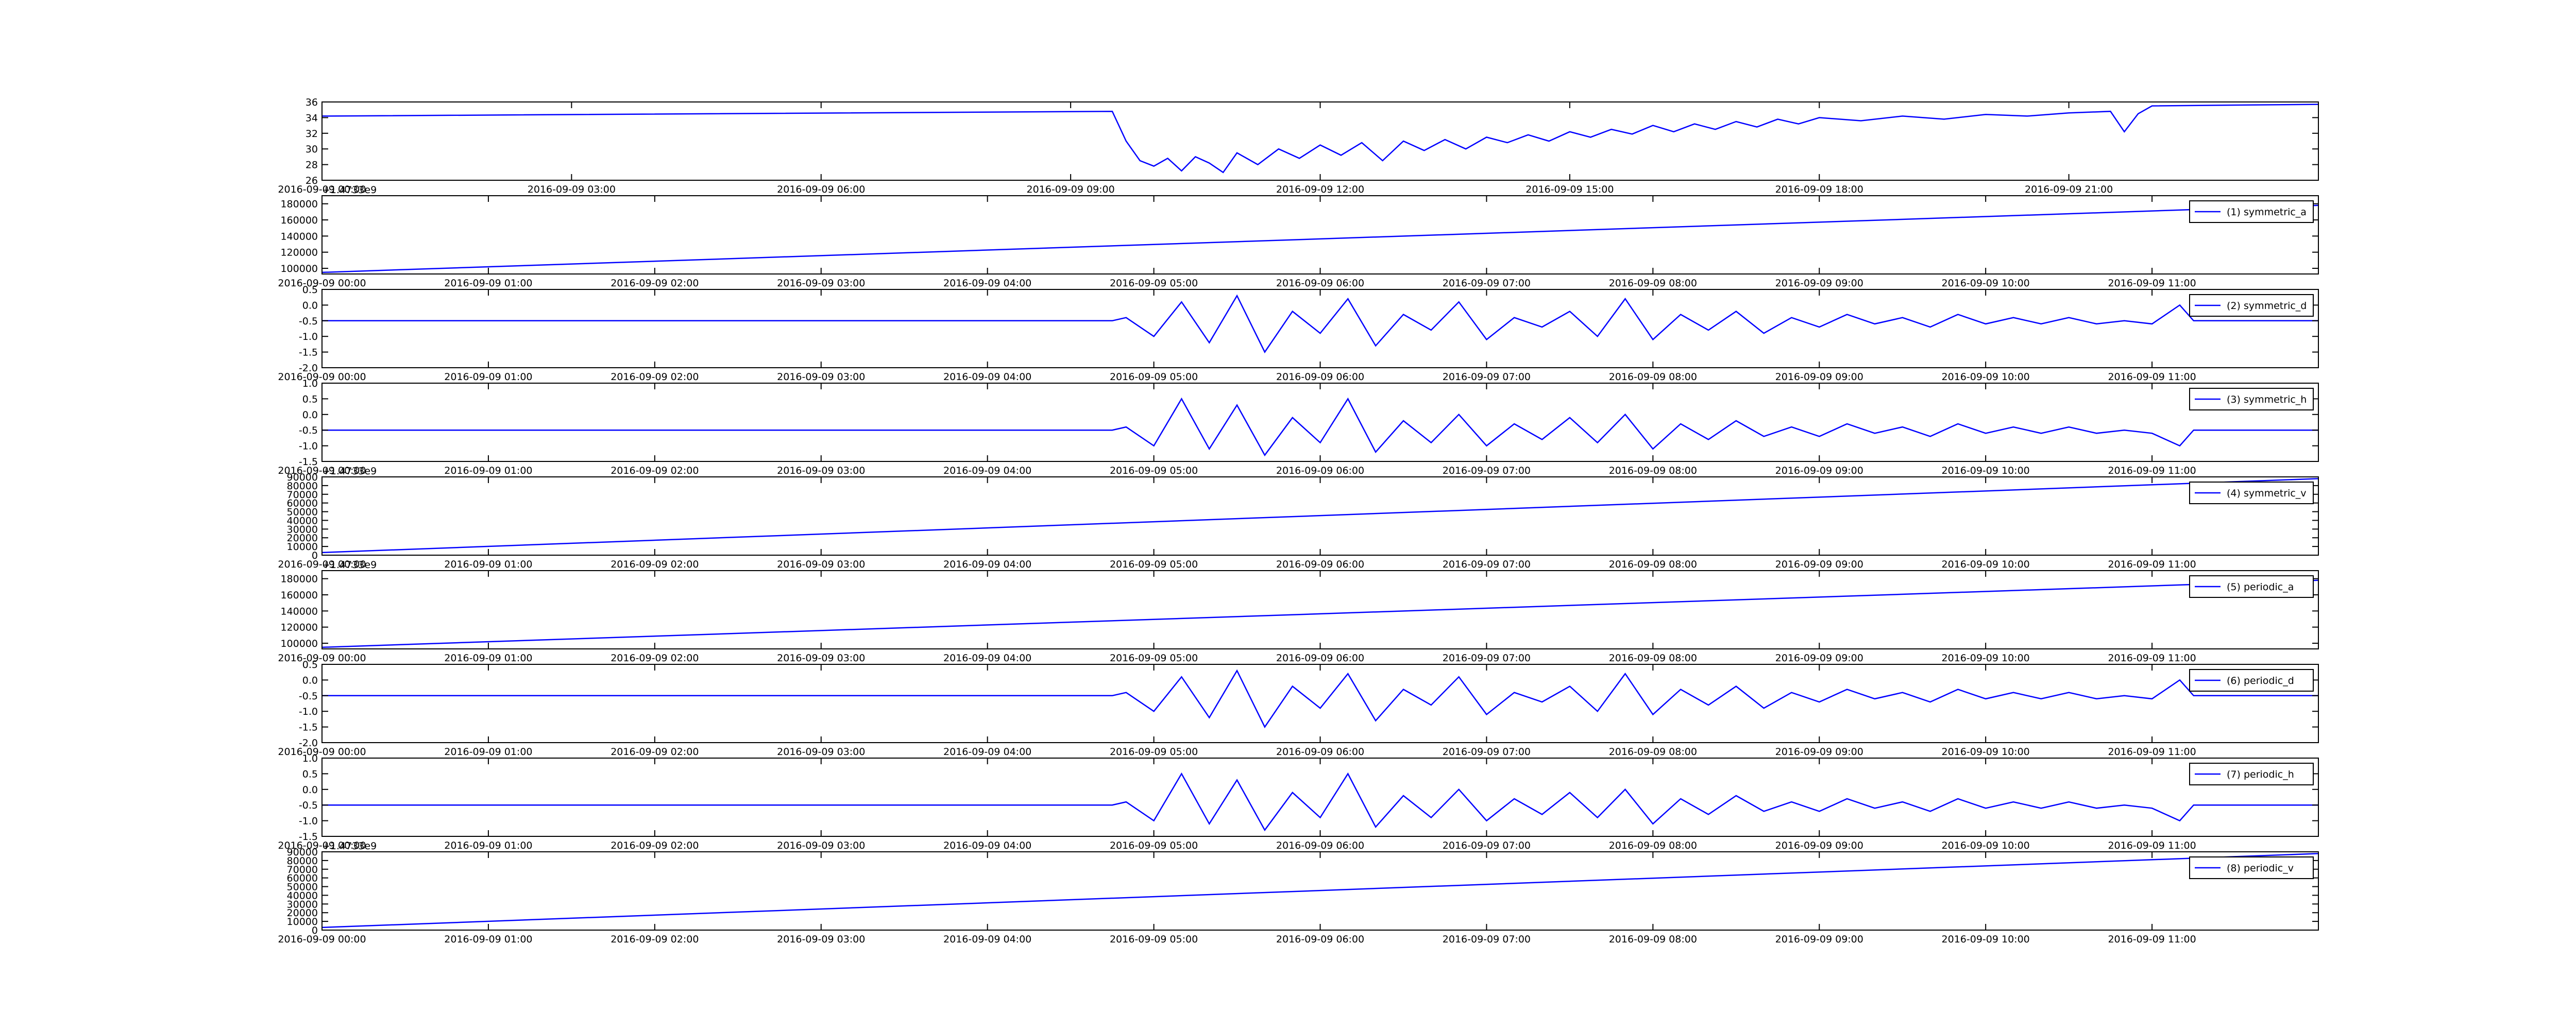 The image size is (2576, 1030). I want to click on y-tick-label: 34, so click(312, 118).